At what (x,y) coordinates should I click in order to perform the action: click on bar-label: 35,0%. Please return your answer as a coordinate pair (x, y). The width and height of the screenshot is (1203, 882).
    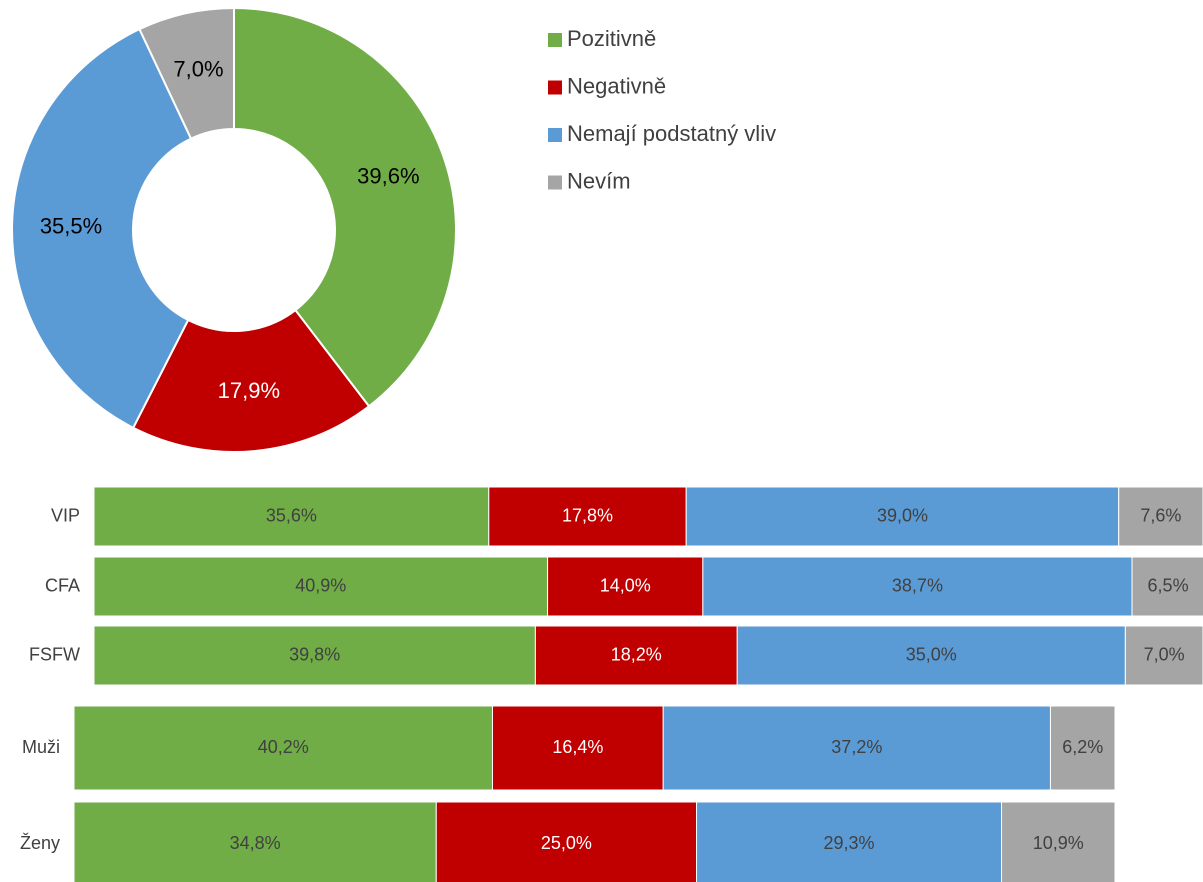
    Looking at the image, I should click on (931, 654).